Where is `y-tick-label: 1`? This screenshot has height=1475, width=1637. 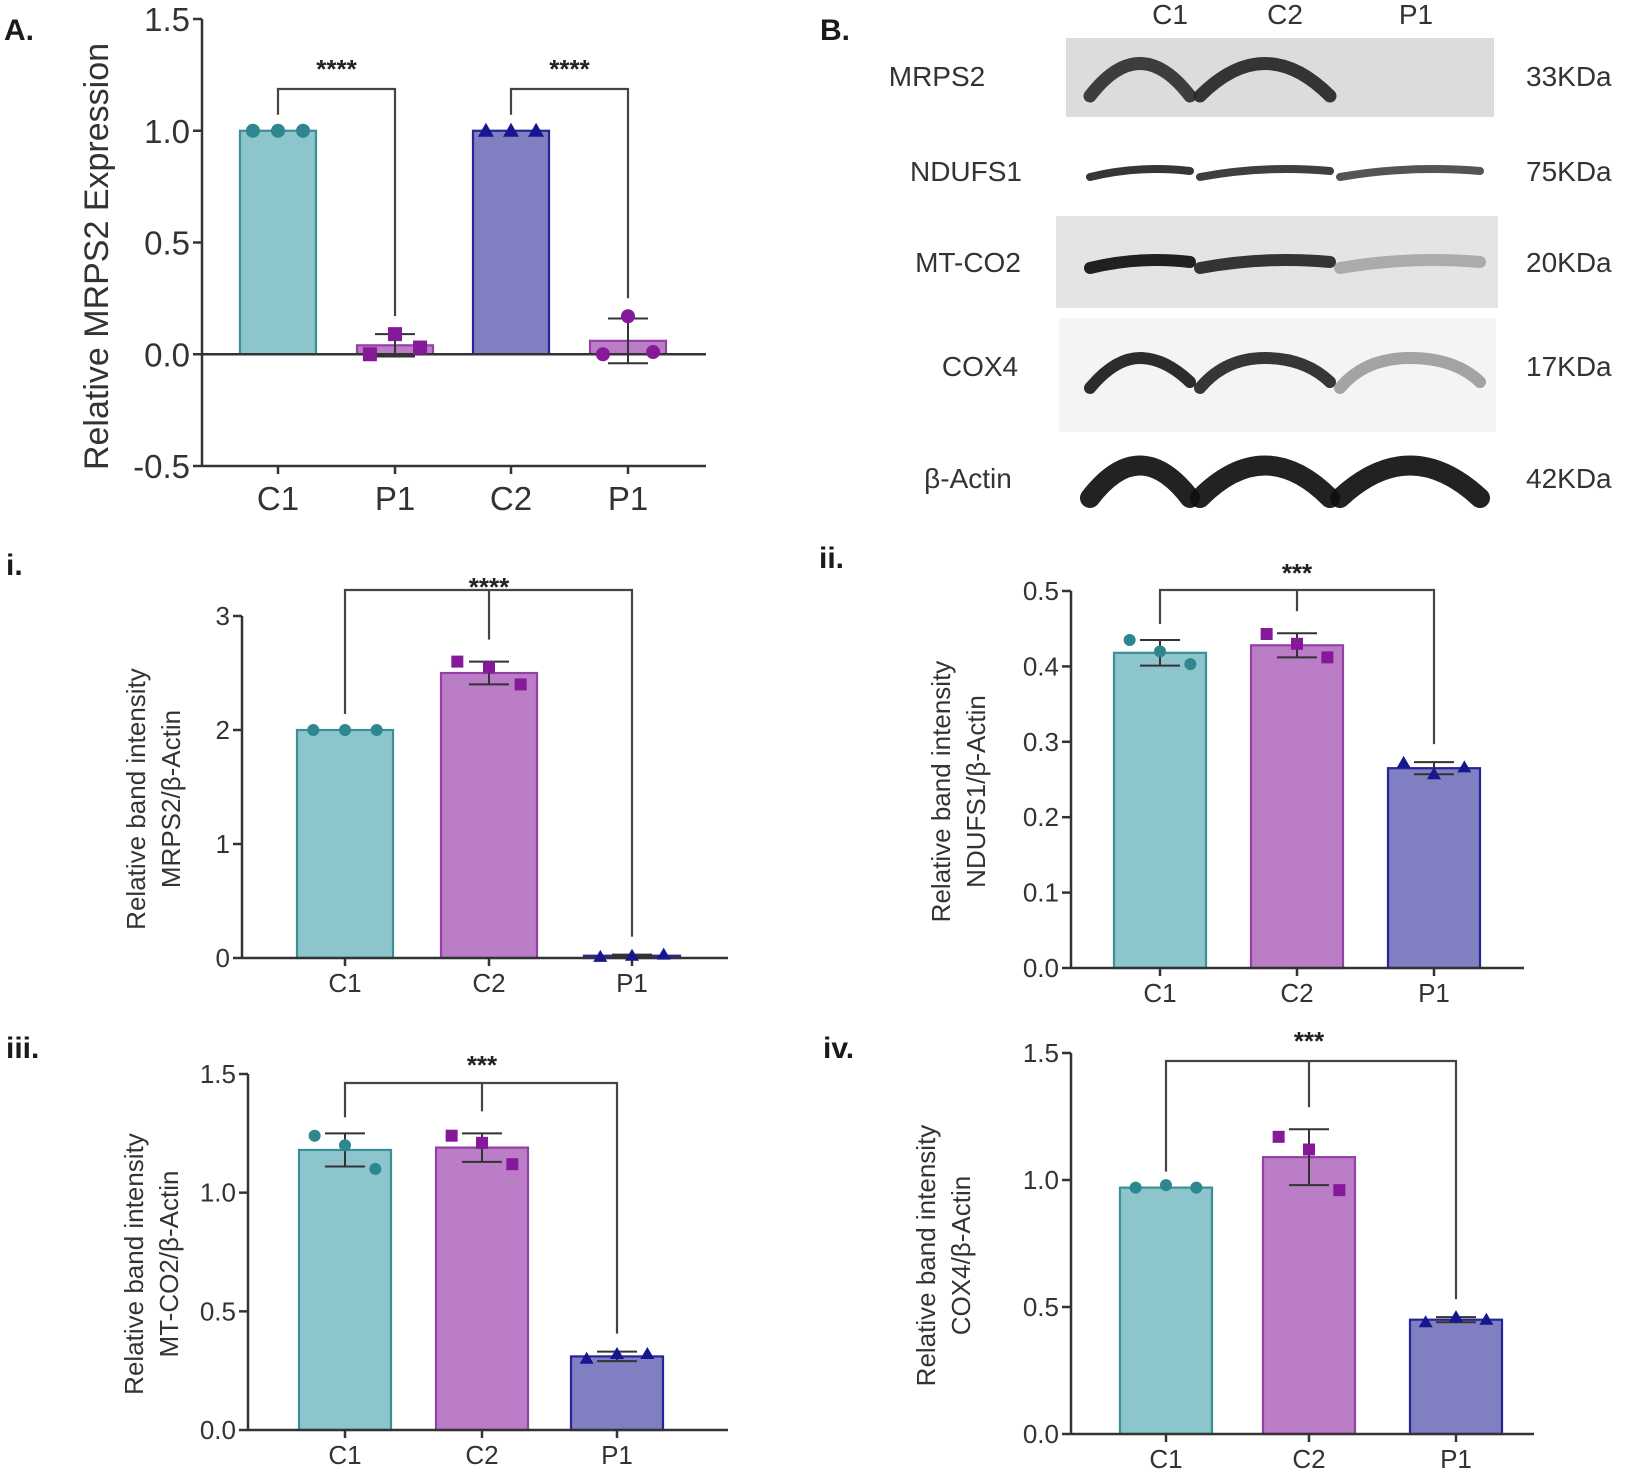
y-tick-label: 1 is located at coordinates (223, 844).